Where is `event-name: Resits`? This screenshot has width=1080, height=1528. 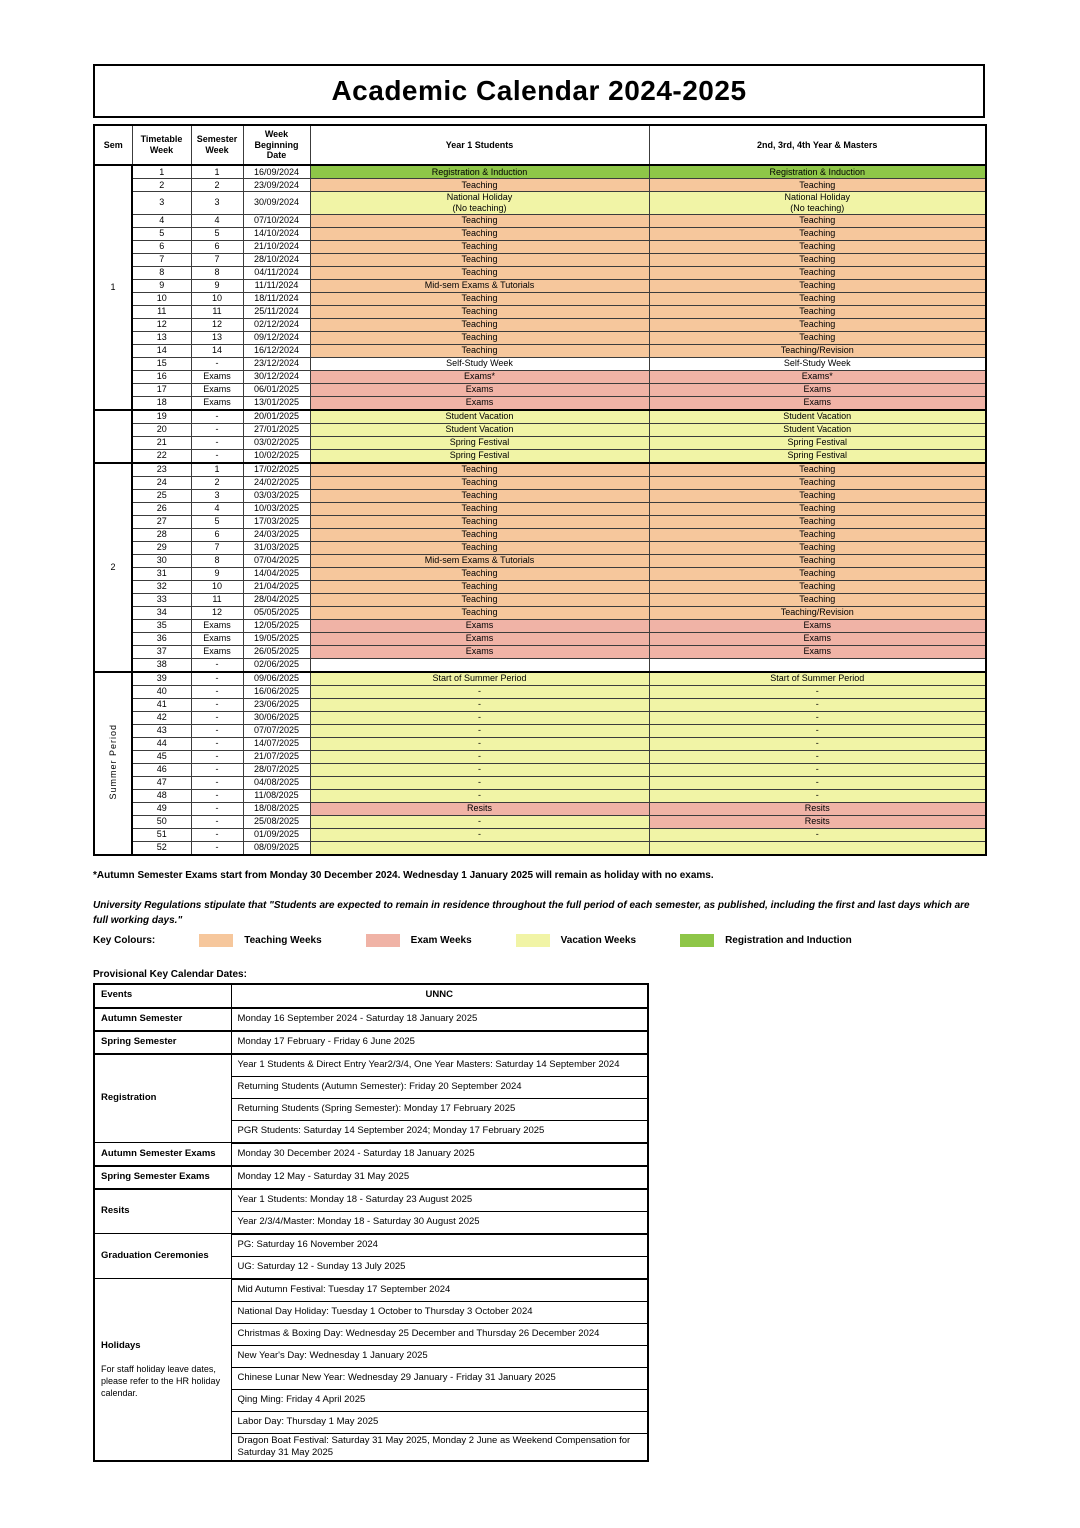 event-name: Resits is located at coordinates (115, 1211).